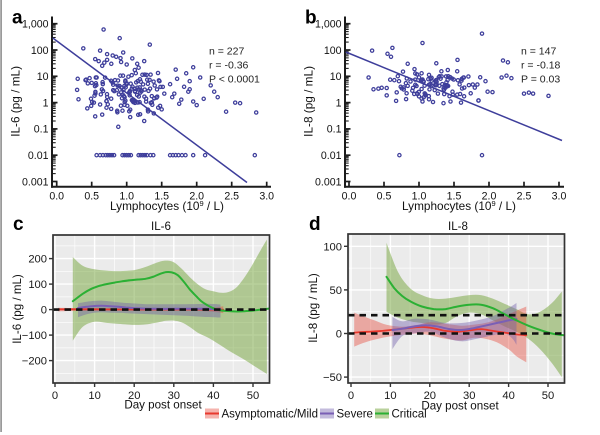  Describe the element at coordinates (234, 80) in the screenshot. I see `svg-text: P < 0.0001` at that location.